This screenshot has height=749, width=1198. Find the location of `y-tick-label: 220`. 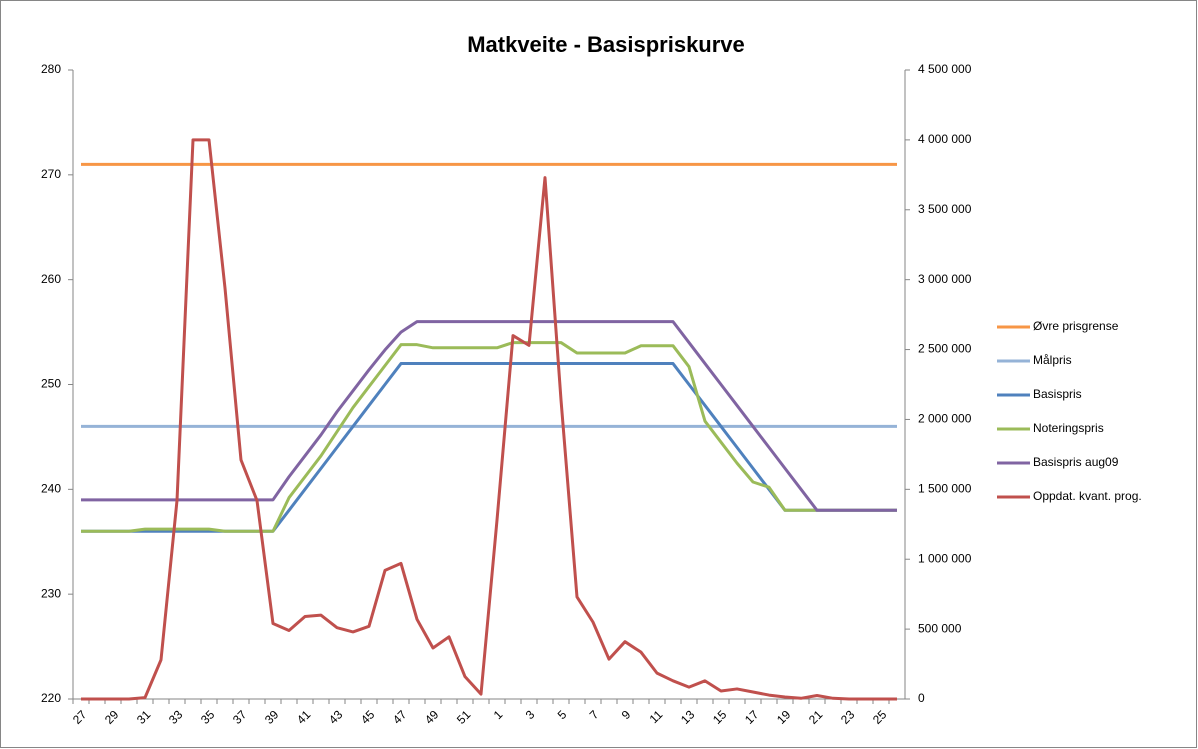

y-tick-label: 220 is located at coordinates (51, 698).